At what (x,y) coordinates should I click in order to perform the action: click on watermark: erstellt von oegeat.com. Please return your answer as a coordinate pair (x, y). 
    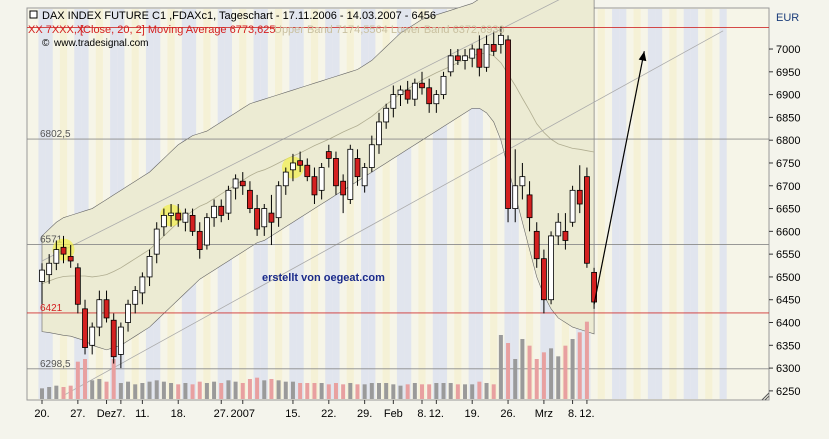
    Looking at the image, I should click on (323, 278).